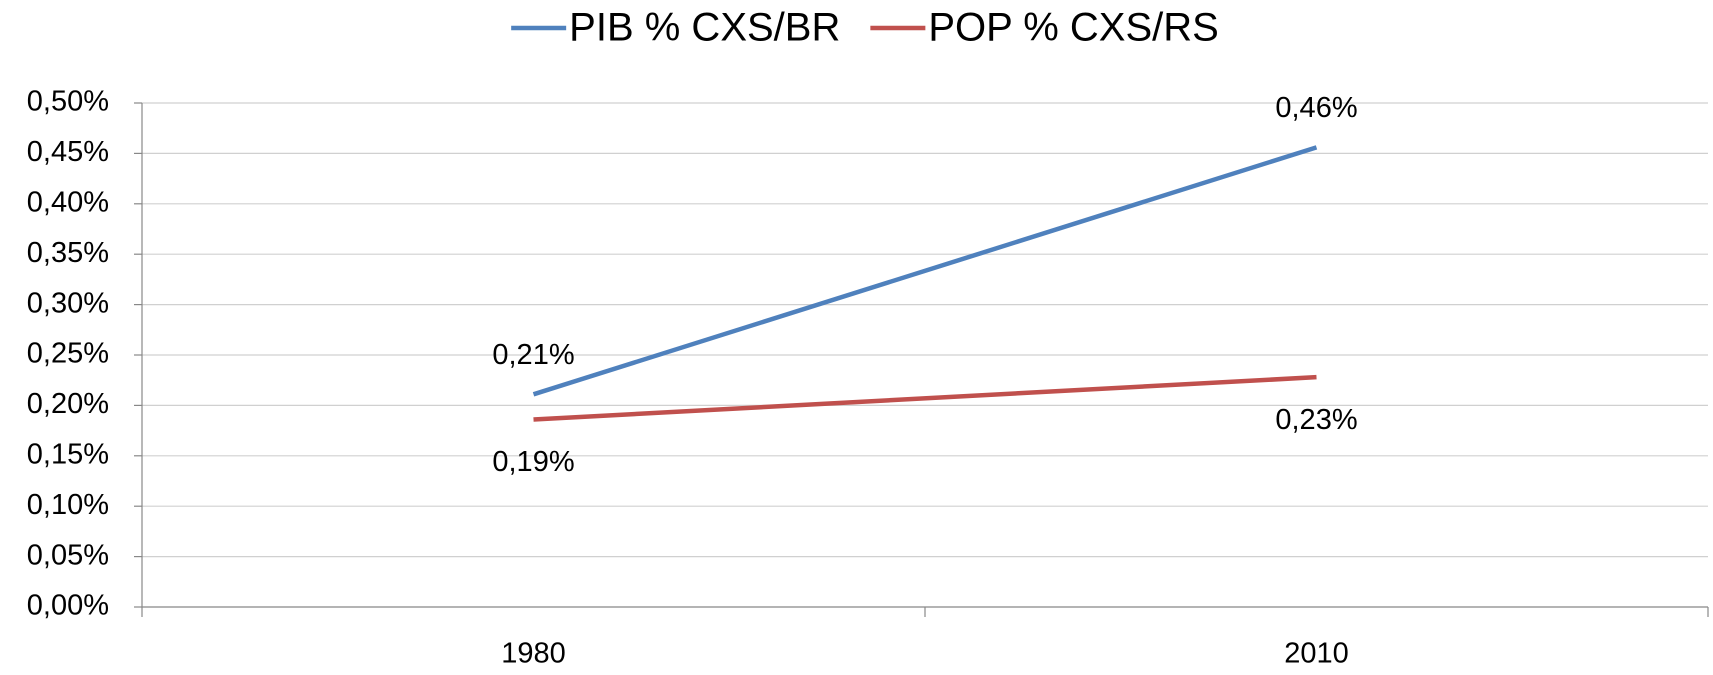  Describe the element at coordinates (1073, 28) in the screenshot. I see `legend-label: POP % CXS/RS` at that location.